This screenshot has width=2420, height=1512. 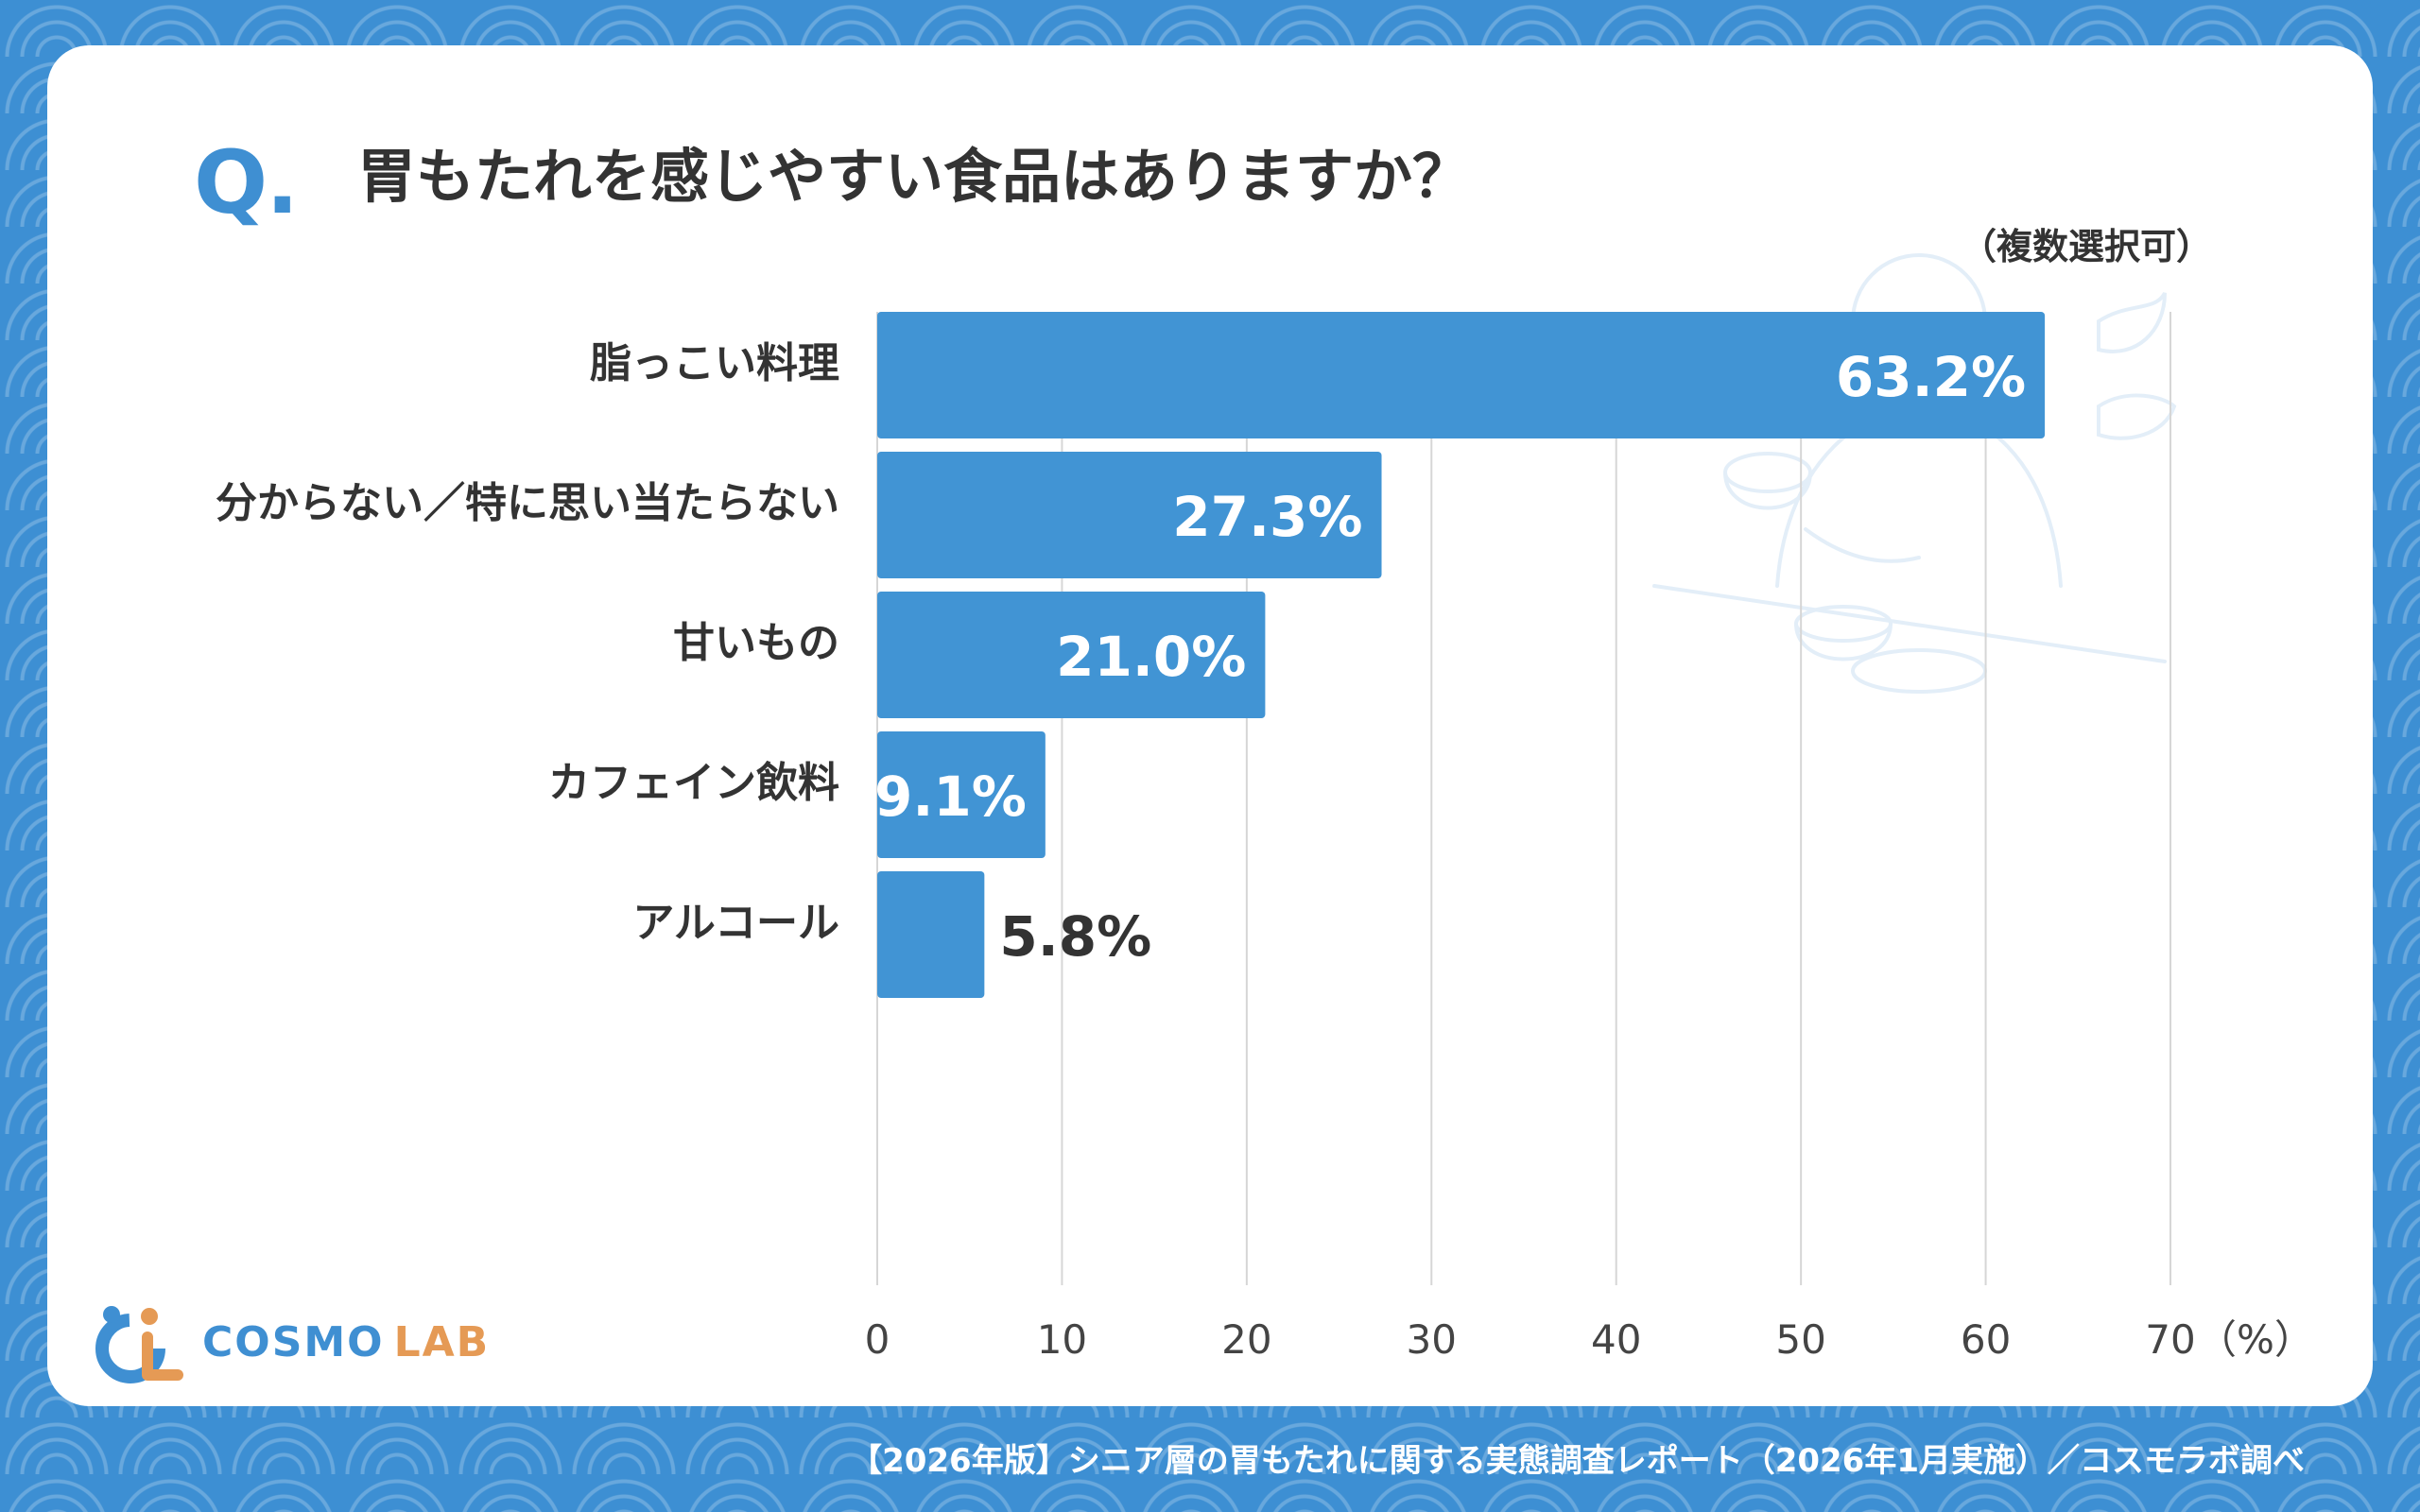 I want to click on x-tick-label-40: 40, so click(x=1616, y=1339).